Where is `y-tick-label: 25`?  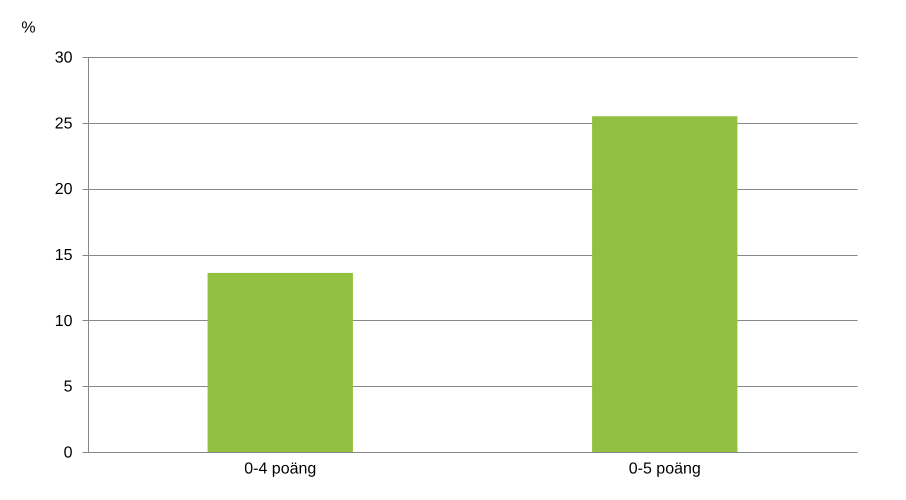 y-tick-label: 25 is located at coordinates (63, 123).